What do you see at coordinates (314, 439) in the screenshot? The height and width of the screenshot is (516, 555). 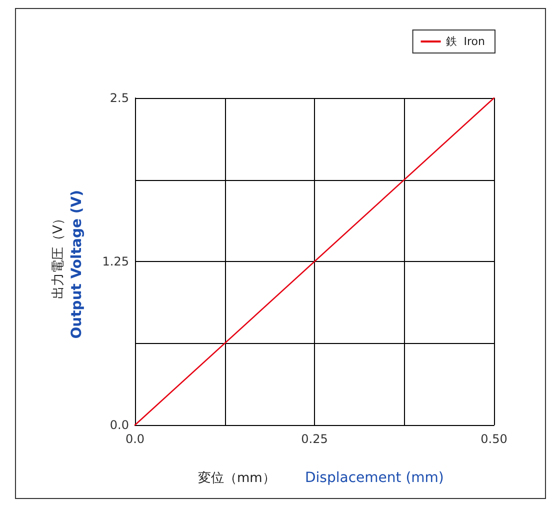 I see `x-tick-label: 0.25` at bounding box center [314, 439].